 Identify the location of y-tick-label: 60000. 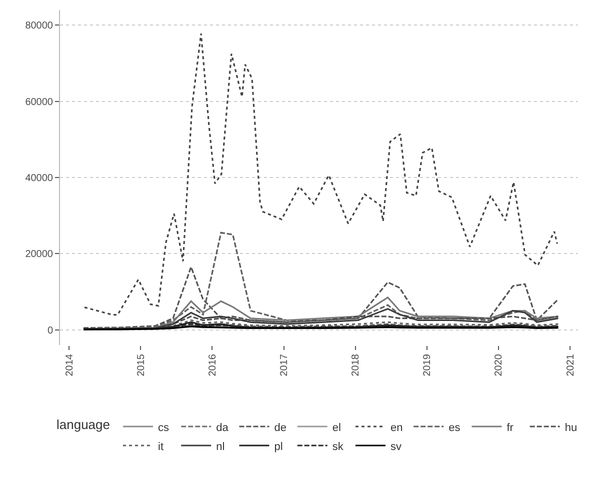
(39, 102).